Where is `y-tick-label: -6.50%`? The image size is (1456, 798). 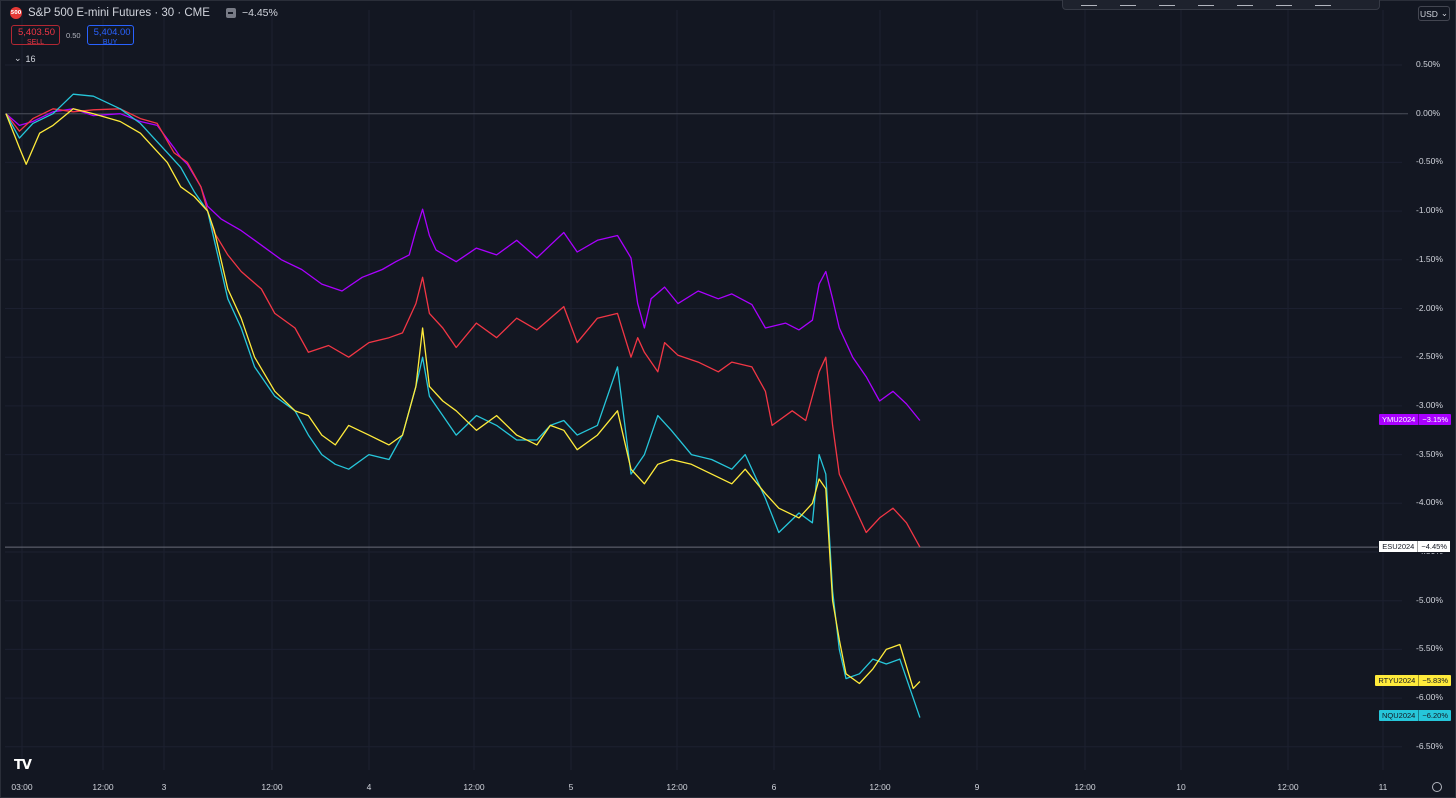 y-tick-label: -6.50% is located at coordinates (1429, 745).